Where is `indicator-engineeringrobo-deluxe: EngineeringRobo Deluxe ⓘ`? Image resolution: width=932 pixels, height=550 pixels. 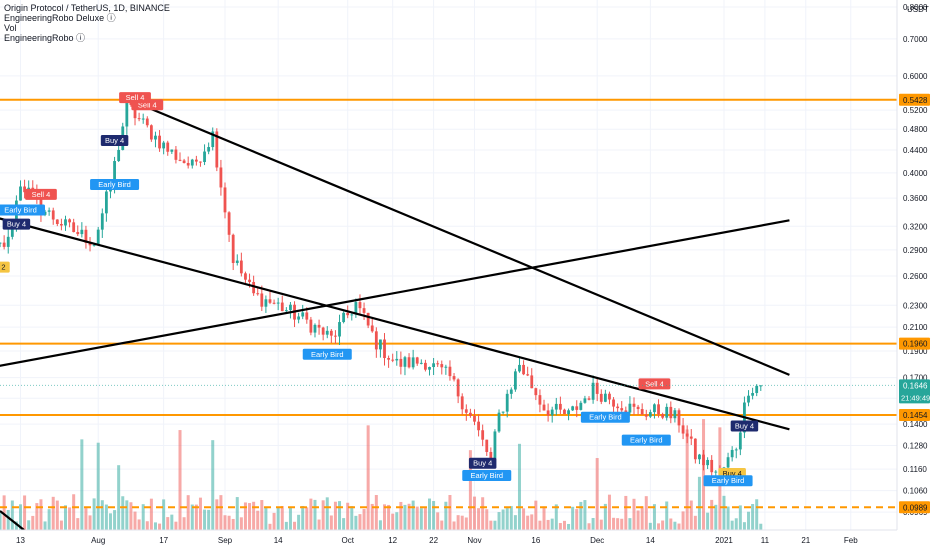
indicator-engineeringrobo-deluxe: EngineeringRobo Deluxe ⓘ is located at coordinates (60, 18).